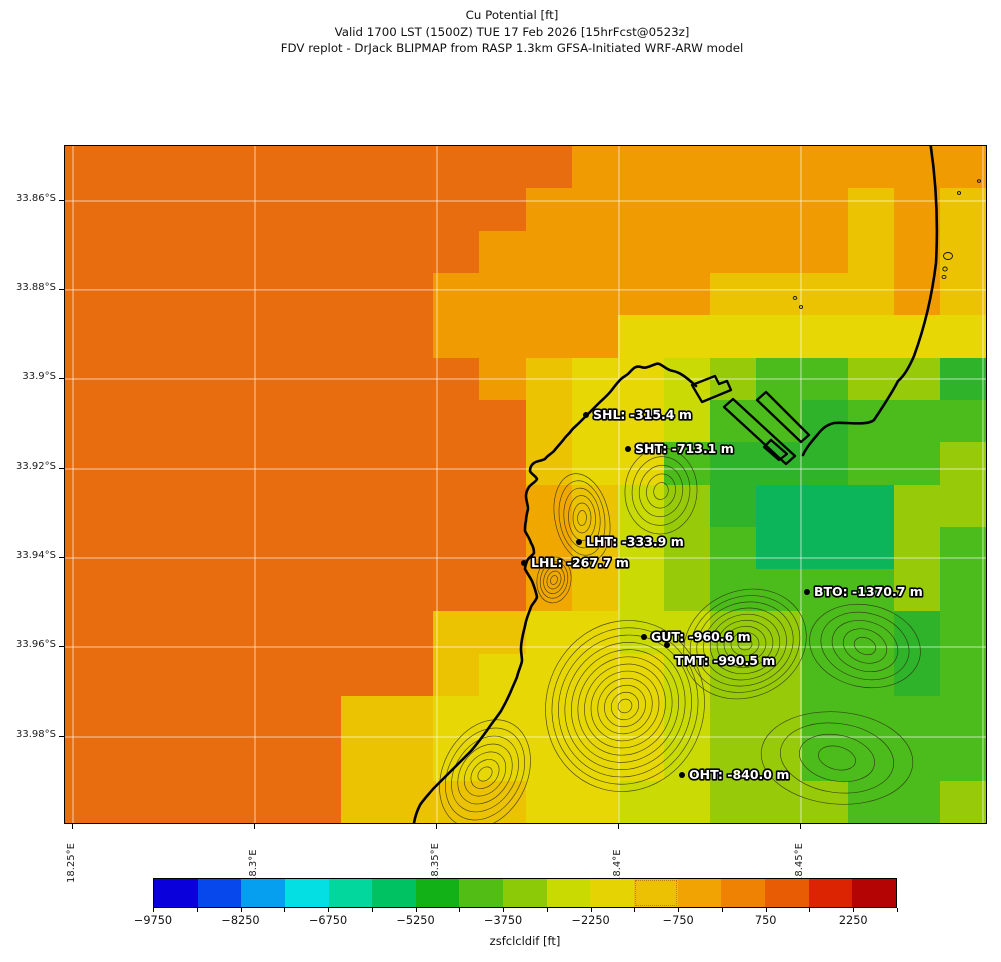 The image size is (1001, 962). What do you see at coordinates (525, 893) in the screenshot?
I see `colorbar` at bounding box center [525, 893].